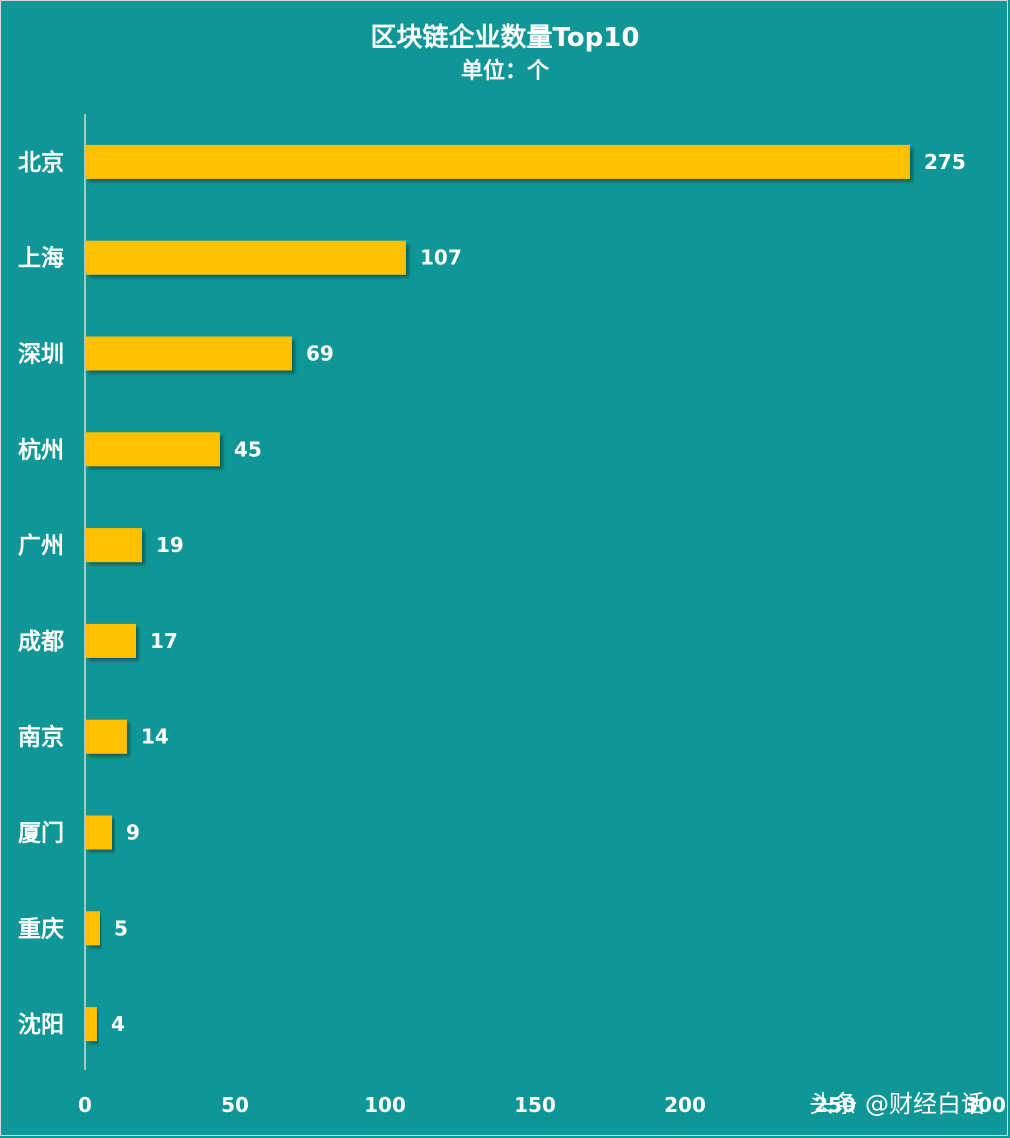 The image size is (1010, 1138). What do you see at coordinates (41, 737) in the screenshot?
I see `category-label: 南京` at bounding box center [41, 737].